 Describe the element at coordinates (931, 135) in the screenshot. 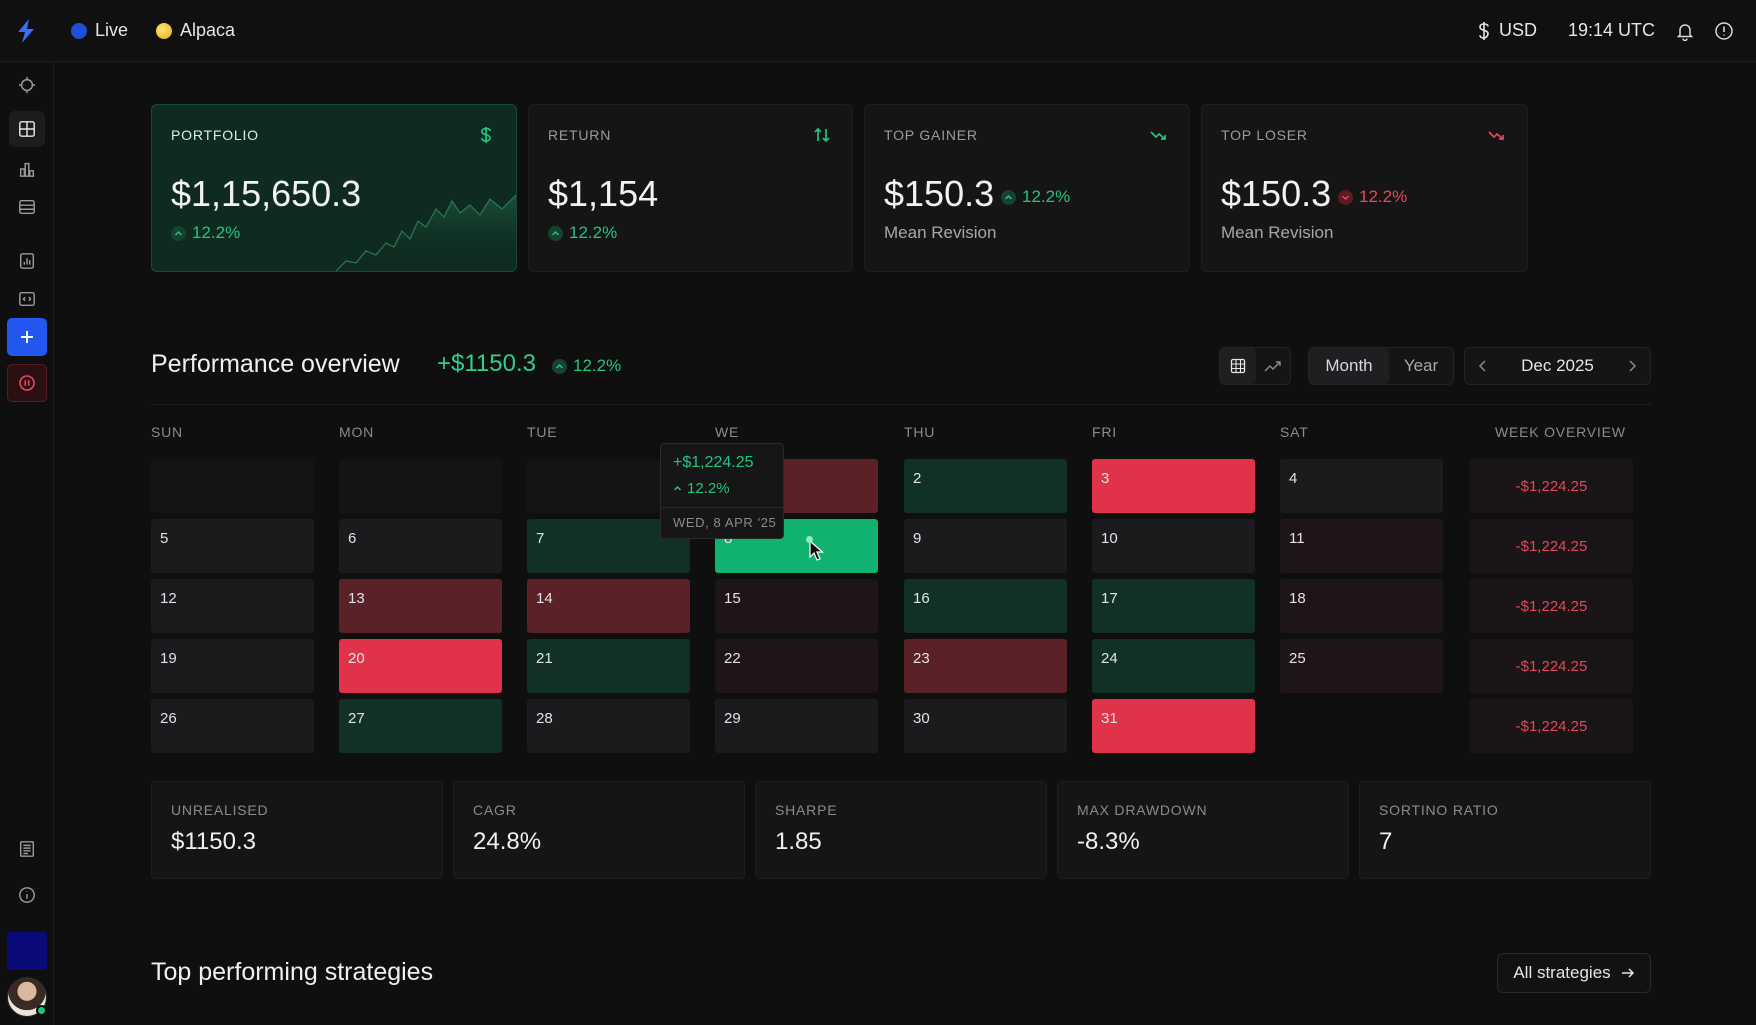

I see `card-label: TOP GAINER` at that location.